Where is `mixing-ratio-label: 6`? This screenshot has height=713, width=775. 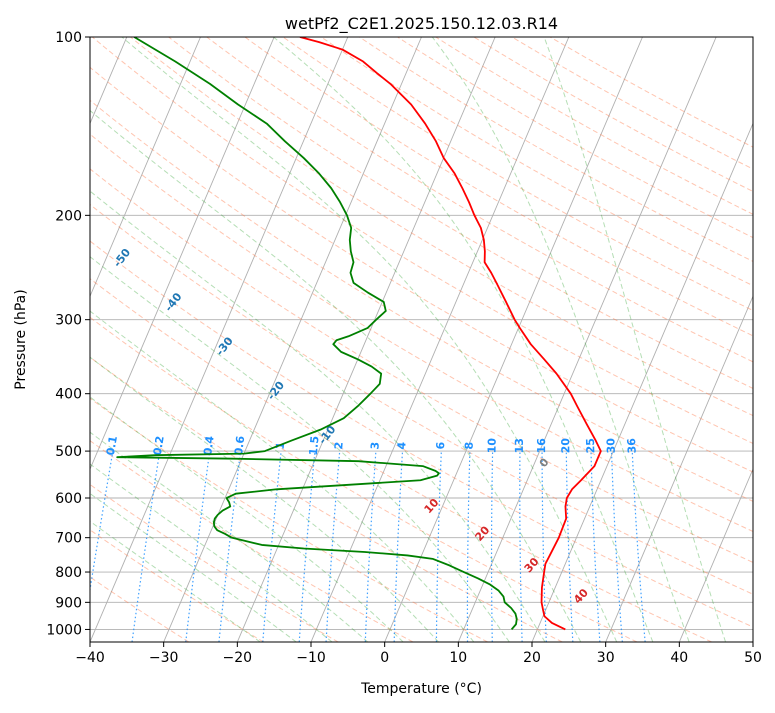
mixing-ratio-label: 6 is located at coordinates (440, 445).